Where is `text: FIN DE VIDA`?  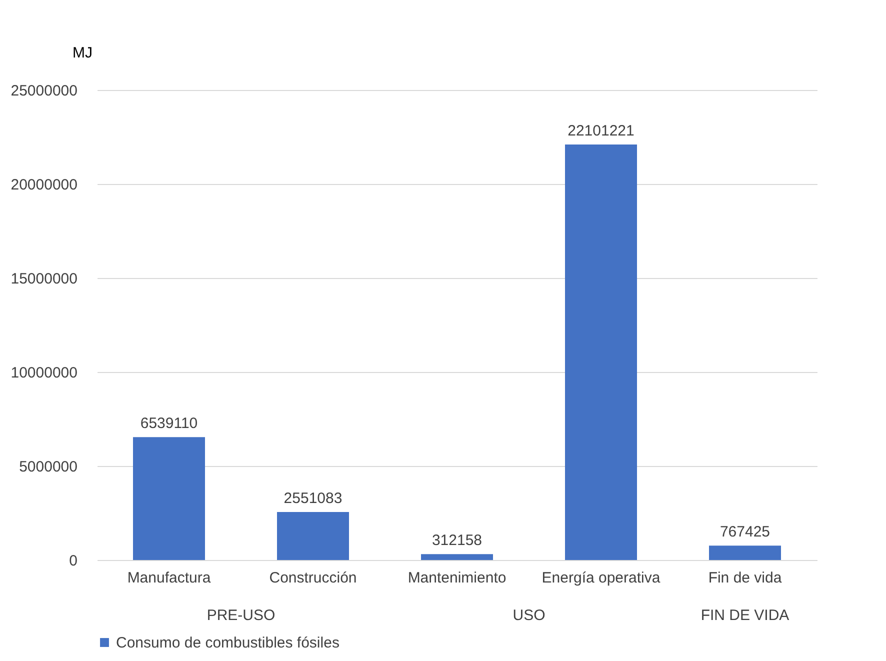 text: FIN DE VIDA is located at coordinates (745, 615).